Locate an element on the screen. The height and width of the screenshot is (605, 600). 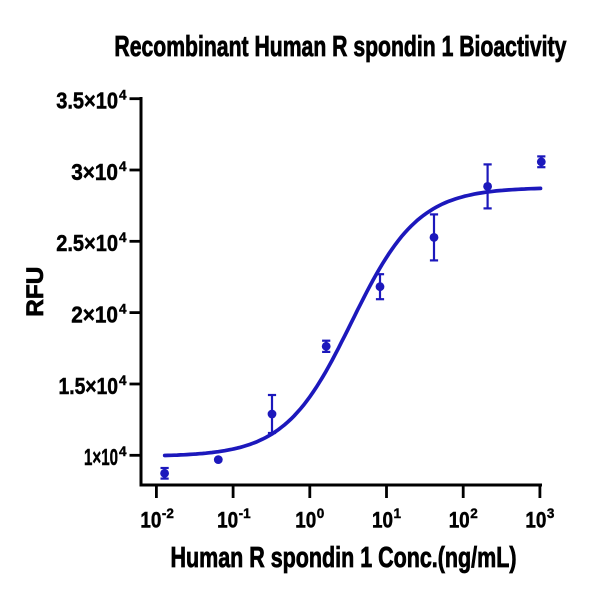
svg-text: 2×10 is located at coordinates (94, 314).